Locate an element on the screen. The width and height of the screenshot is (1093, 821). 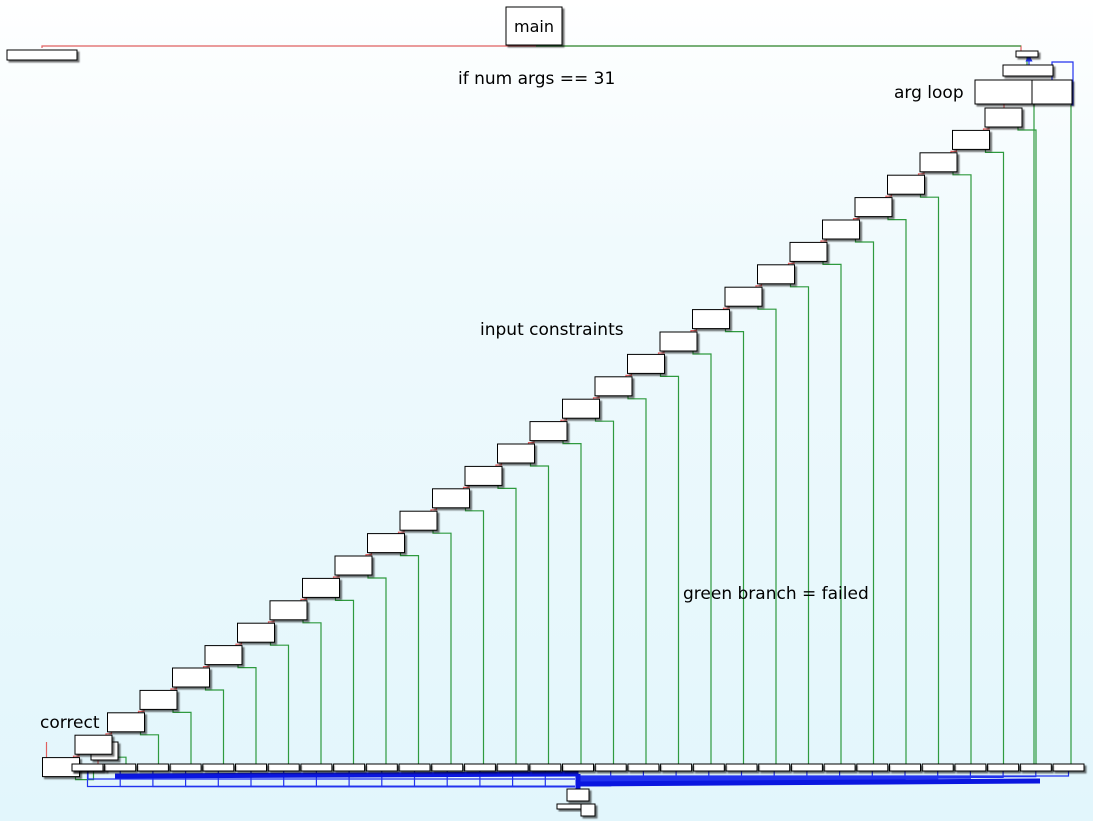
arg-count-check-annotation: if num args == 31 is located at coordinates (536, 79).